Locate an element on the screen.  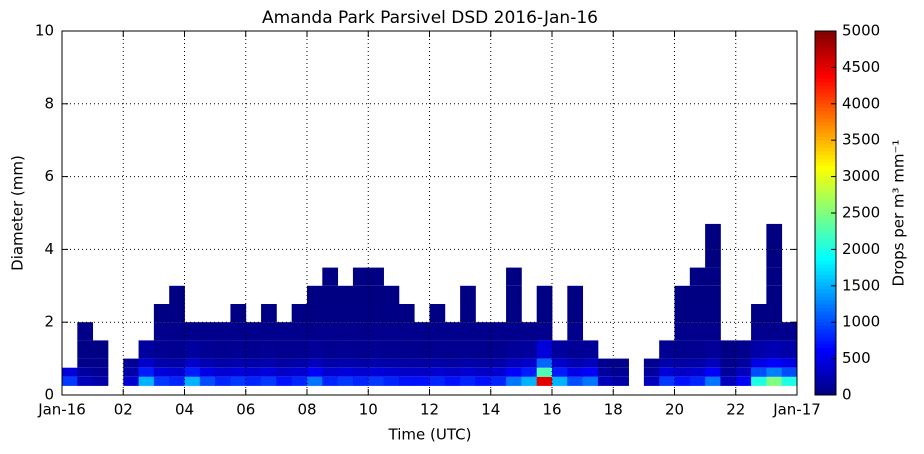
colorbar-tick-label: 3500 is located at coordinates (861, 140).